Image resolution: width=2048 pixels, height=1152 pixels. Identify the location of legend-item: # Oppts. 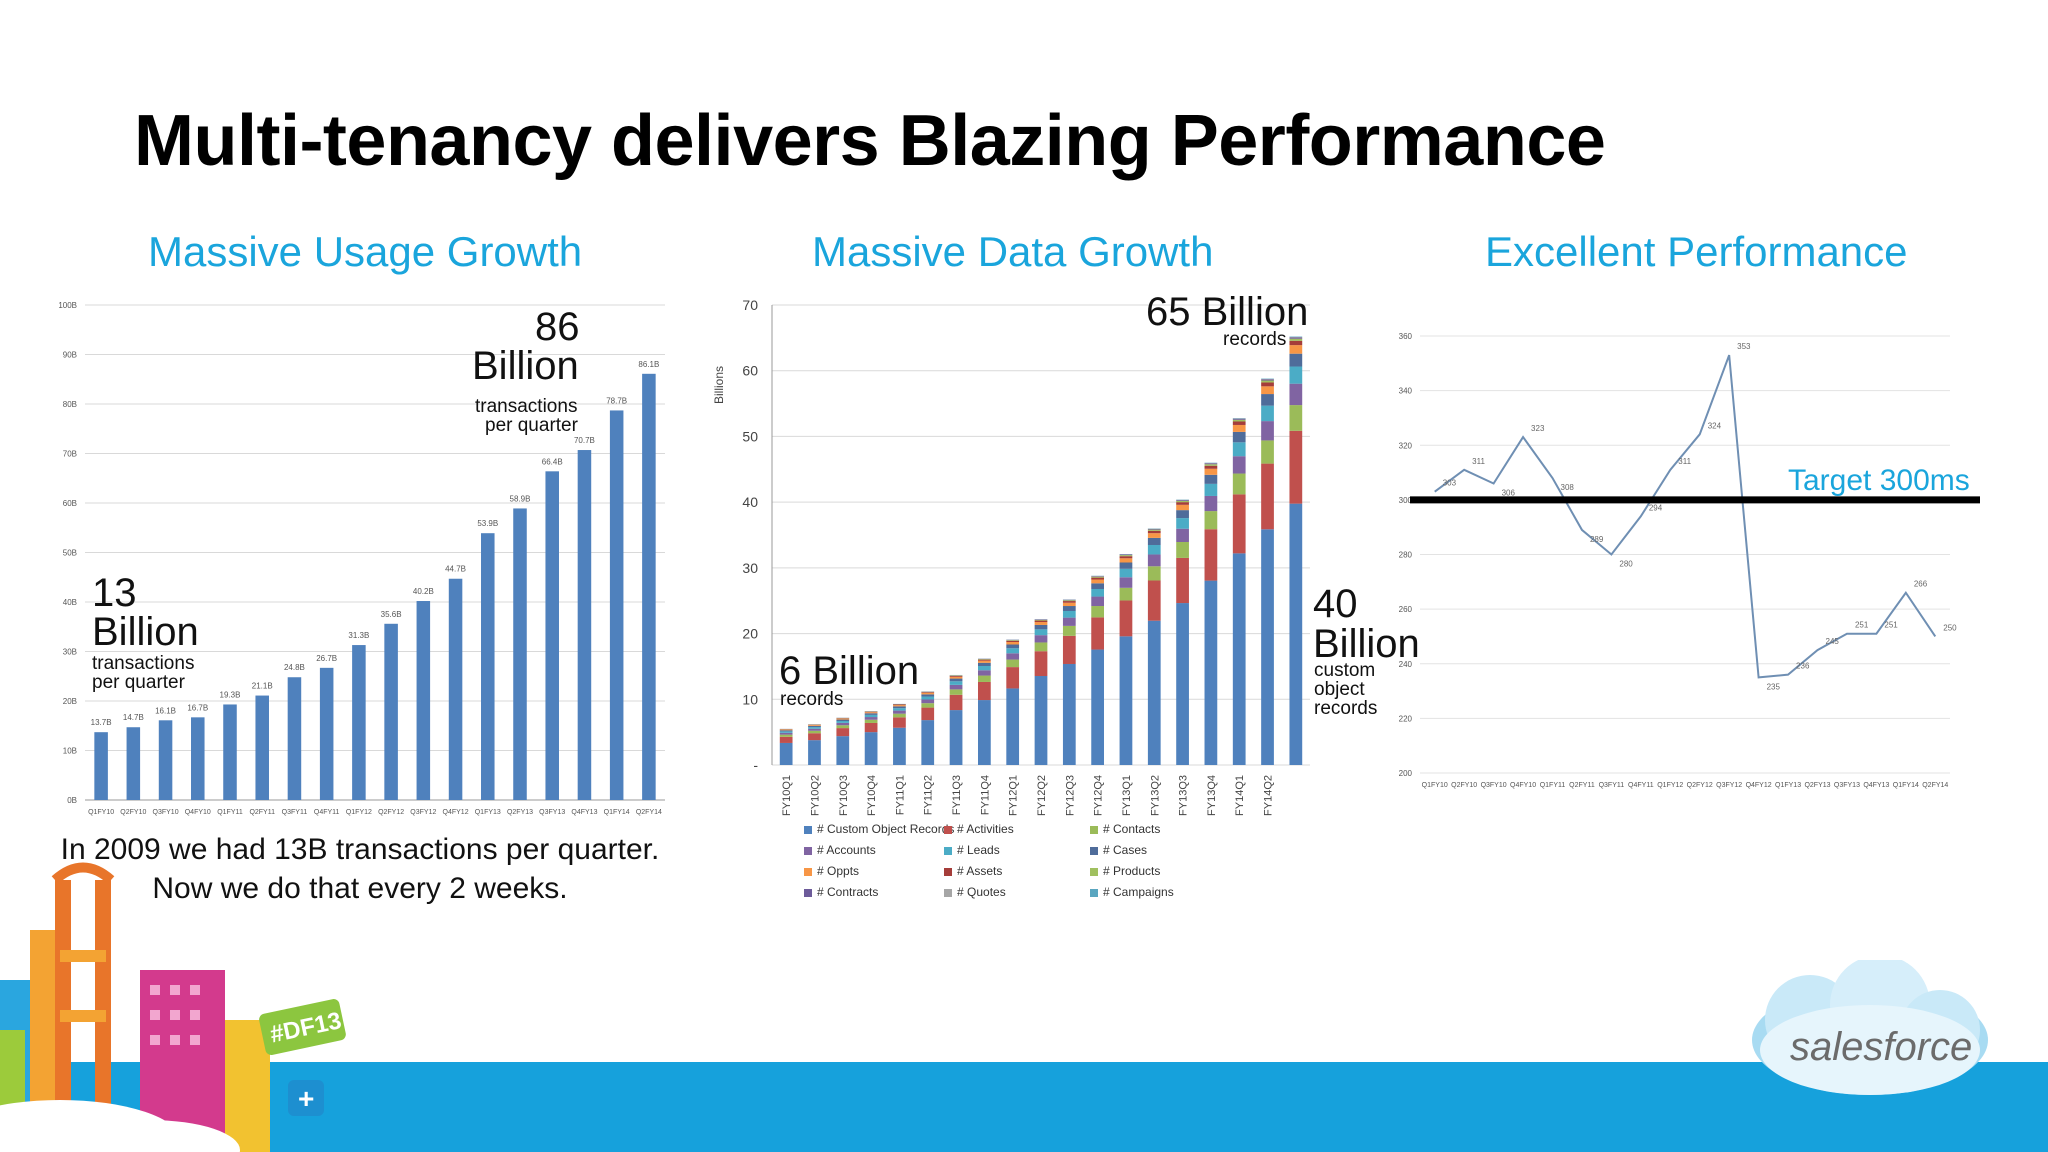
(831, 871).